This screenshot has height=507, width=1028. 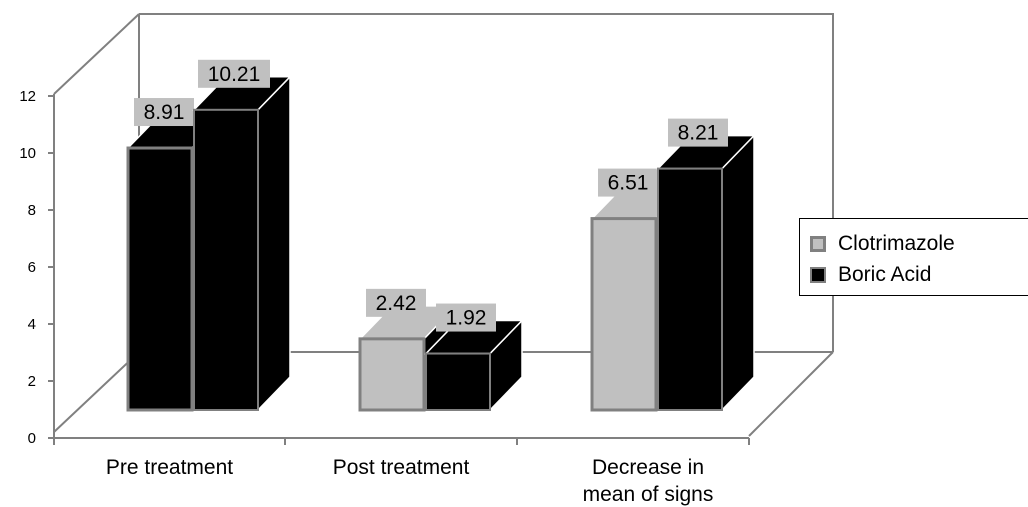 What do you see at coordinates (32, 324) in the screenshot?
I see `y-tick-label-4: 4` at bounding box center [32, 324].